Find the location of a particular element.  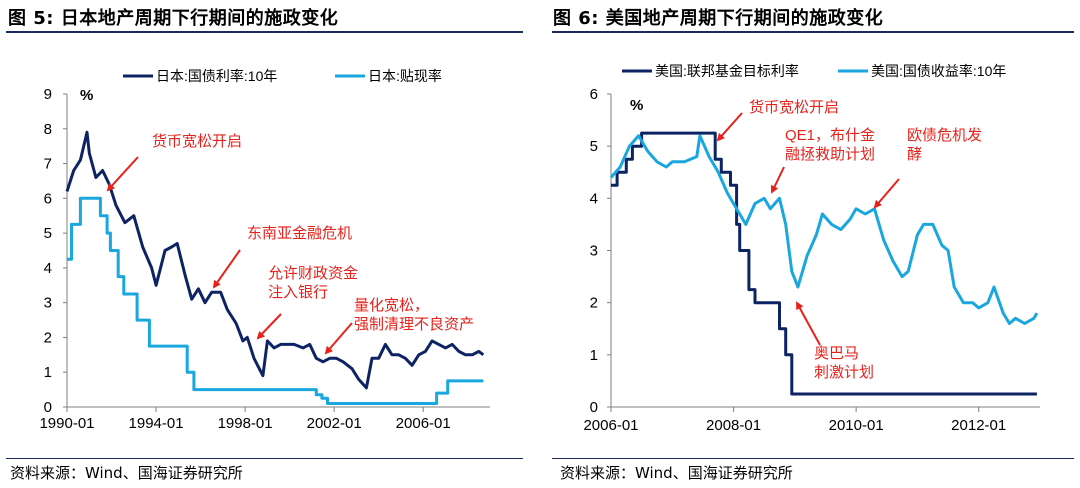

left-annotation-1: 货币宽松开启 is located at coordinates (197, 141).